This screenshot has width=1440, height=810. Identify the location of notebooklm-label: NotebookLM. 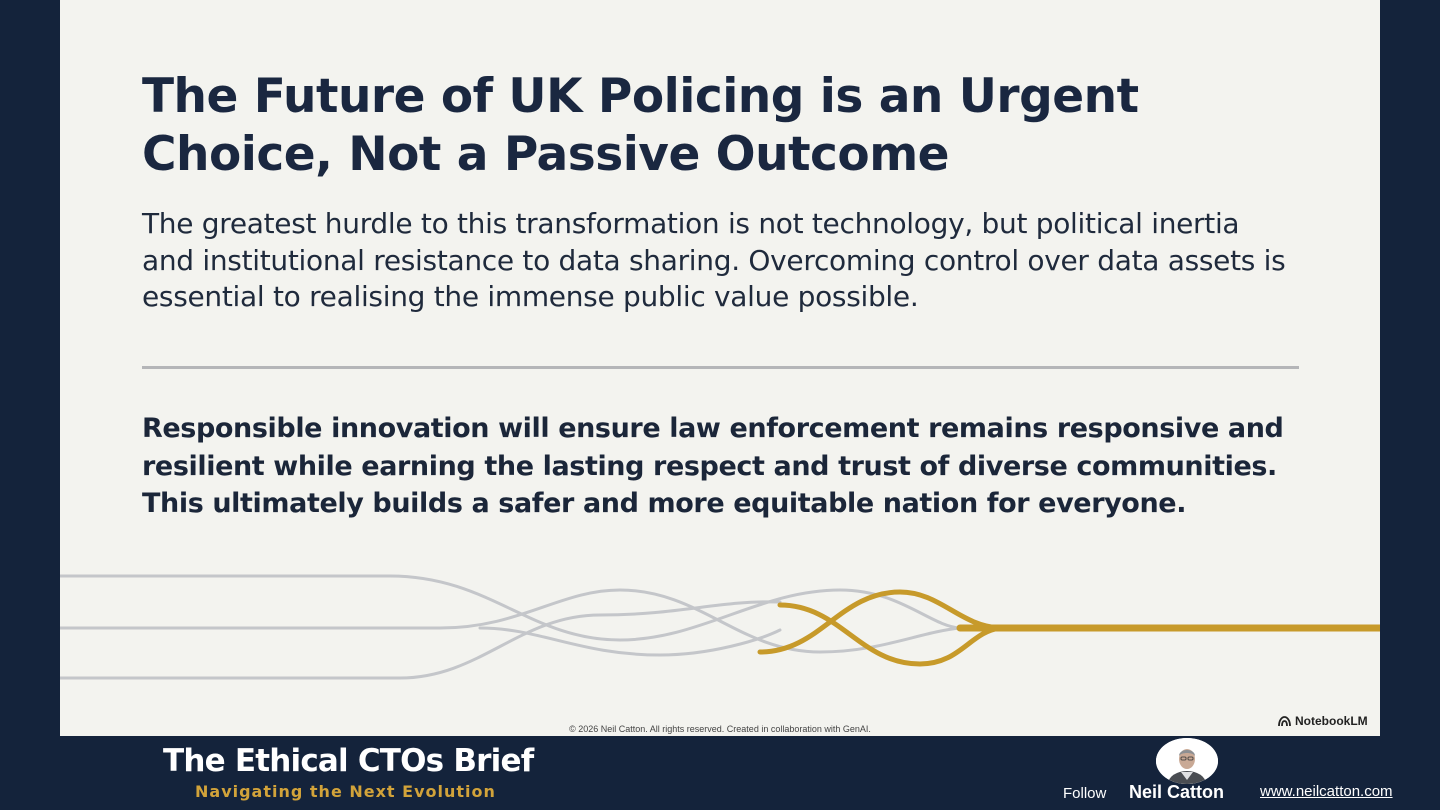
(1331, 721).